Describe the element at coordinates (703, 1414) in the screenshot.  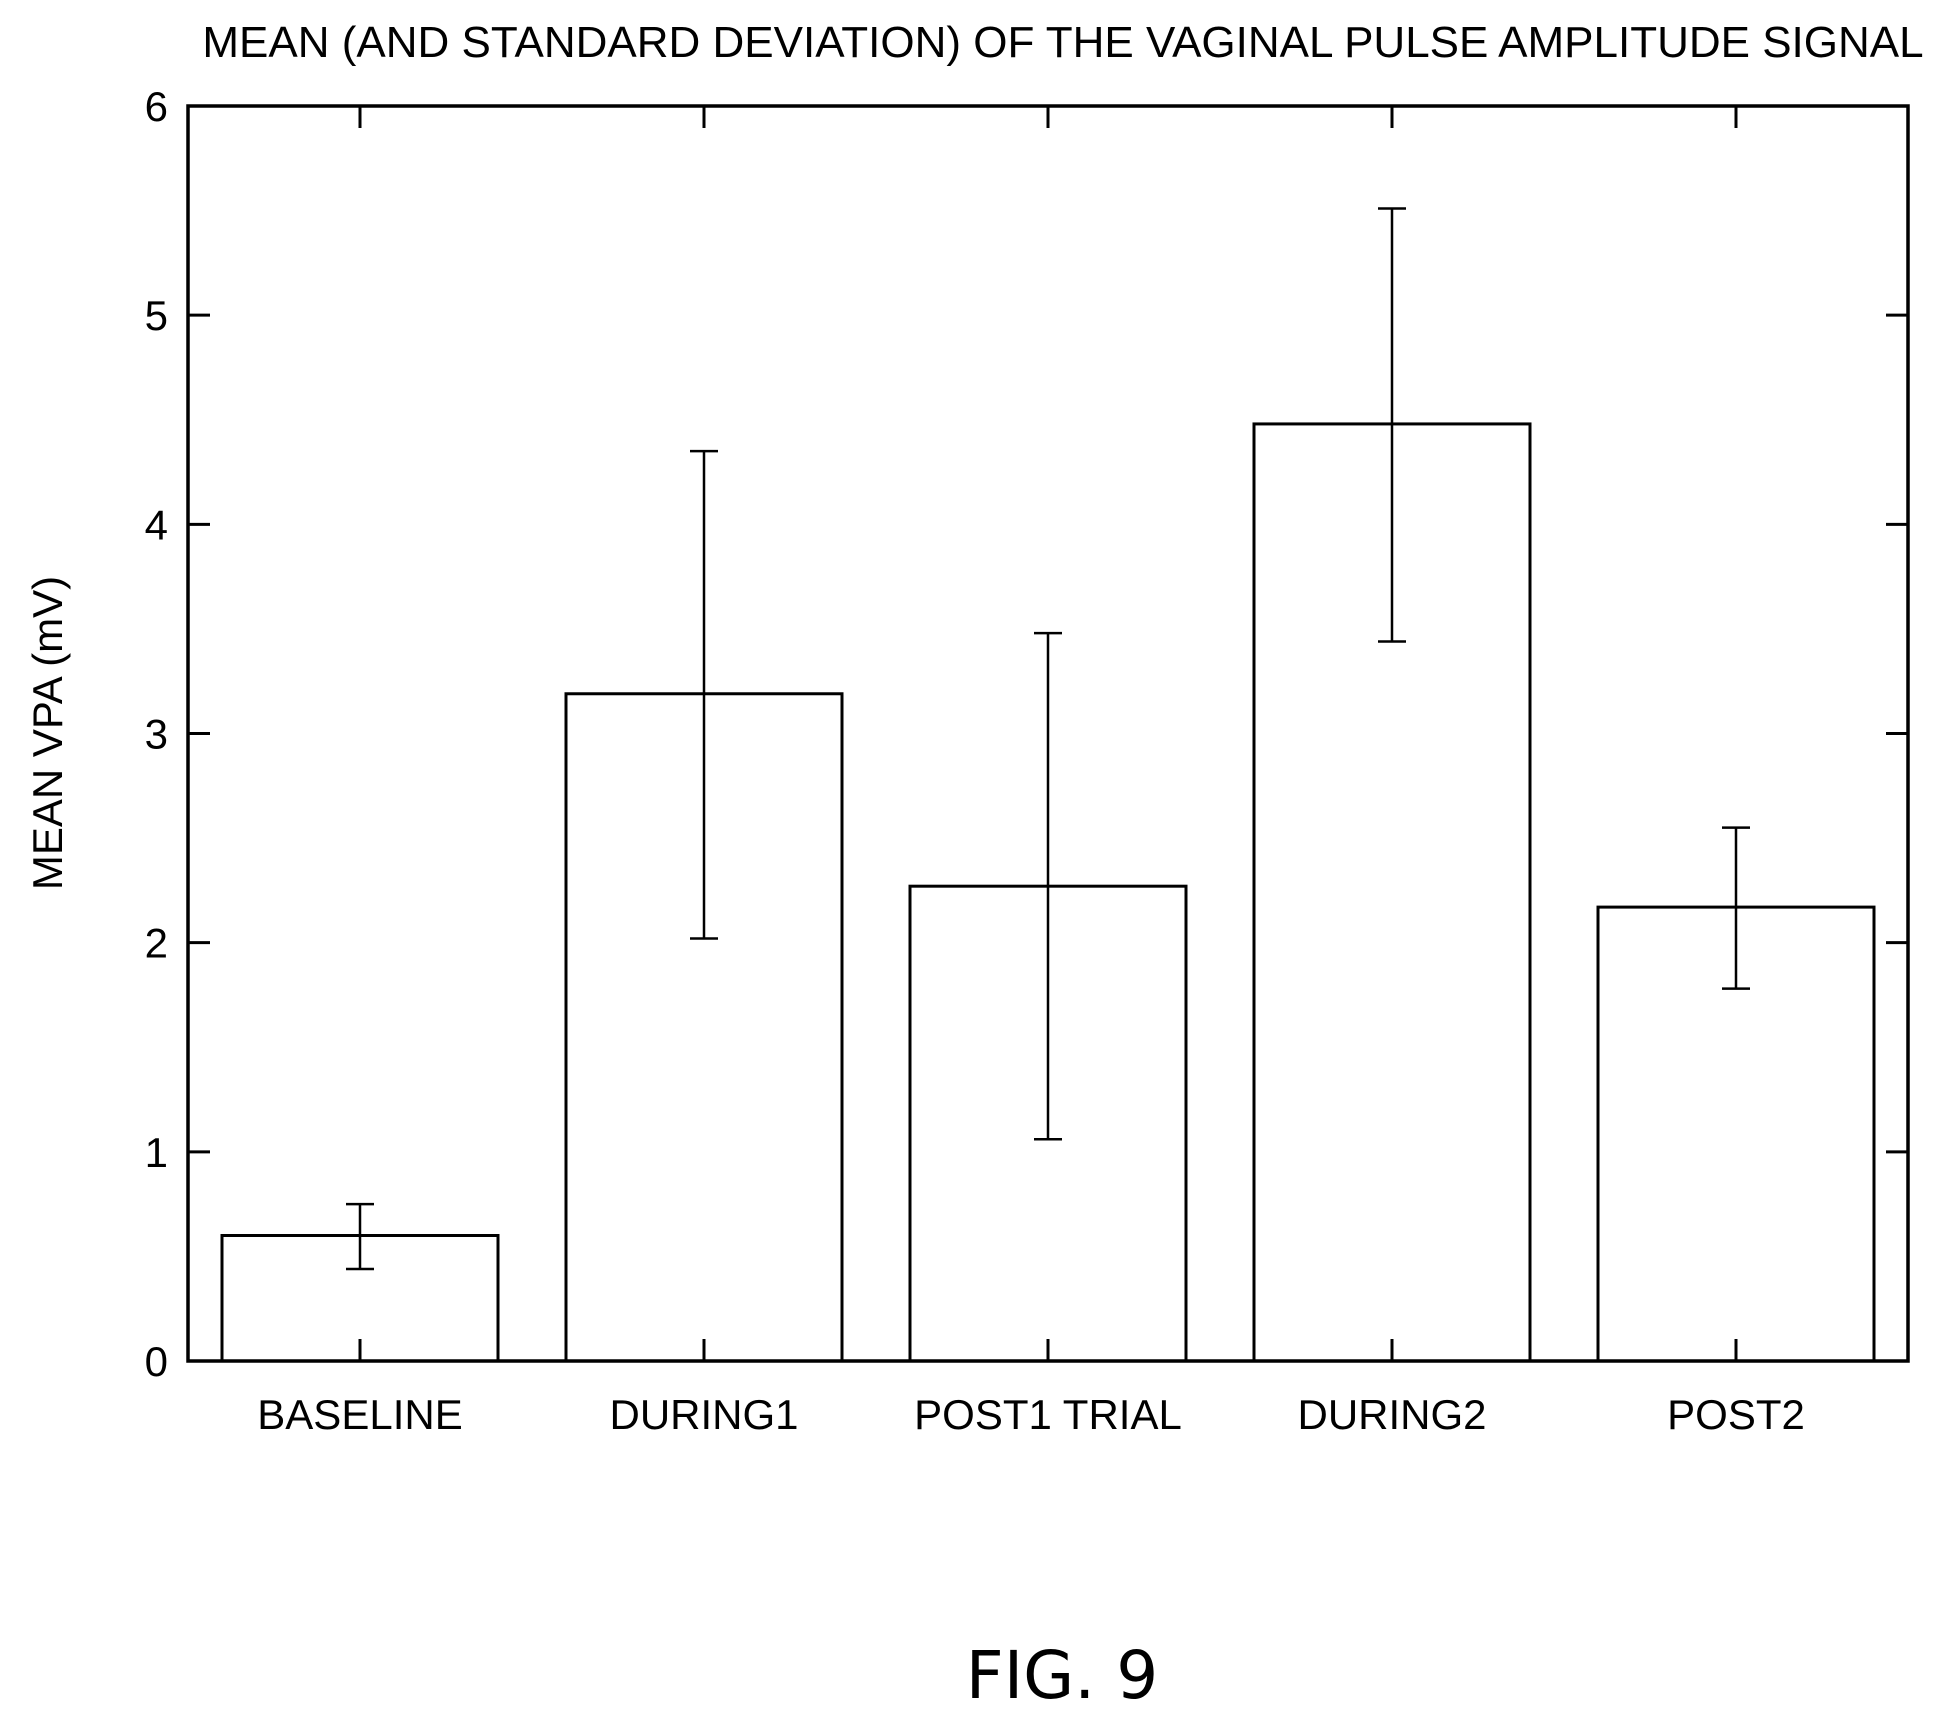
I see `x-tick-label: DURING1` at that location.